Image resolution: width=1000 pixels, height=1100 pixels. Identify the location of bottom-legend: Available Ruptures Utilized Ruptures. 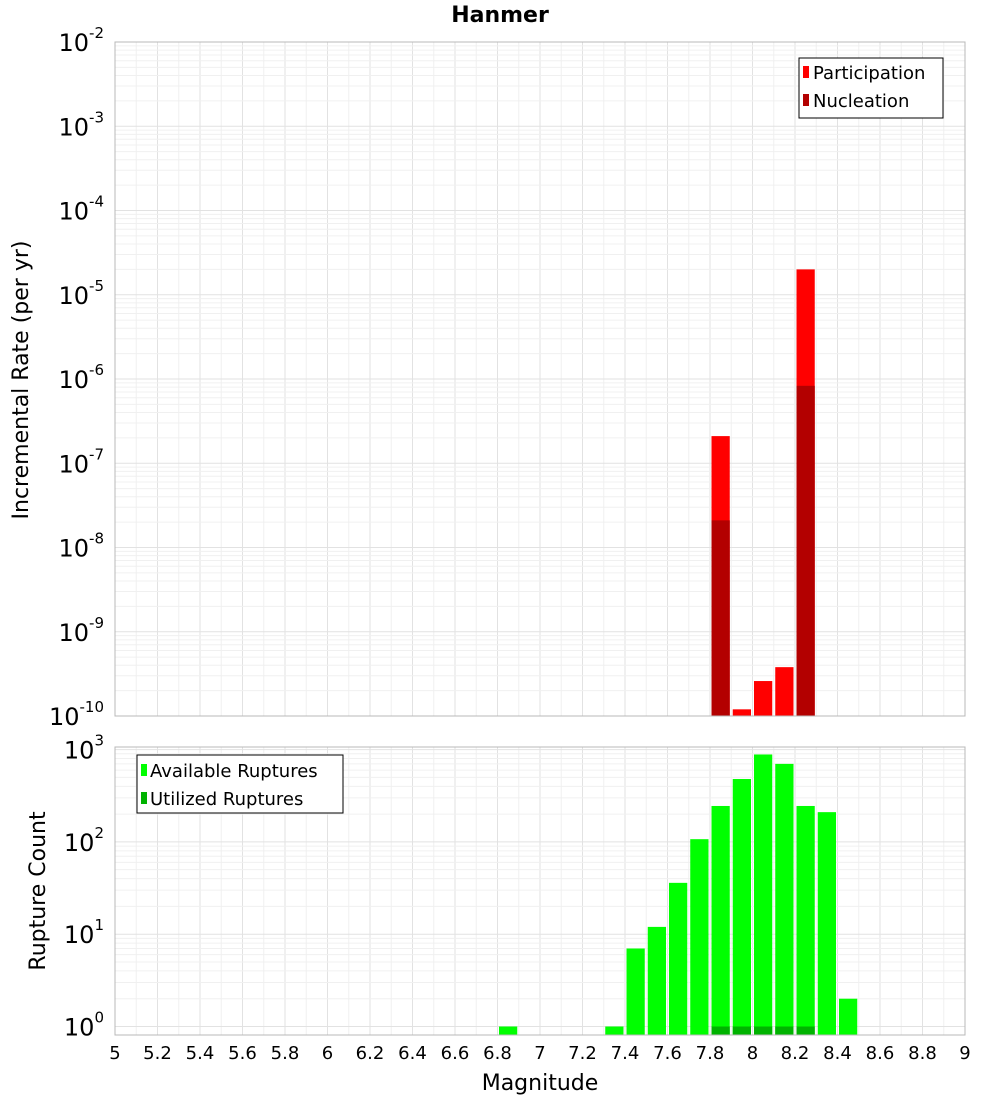
(240, 784).